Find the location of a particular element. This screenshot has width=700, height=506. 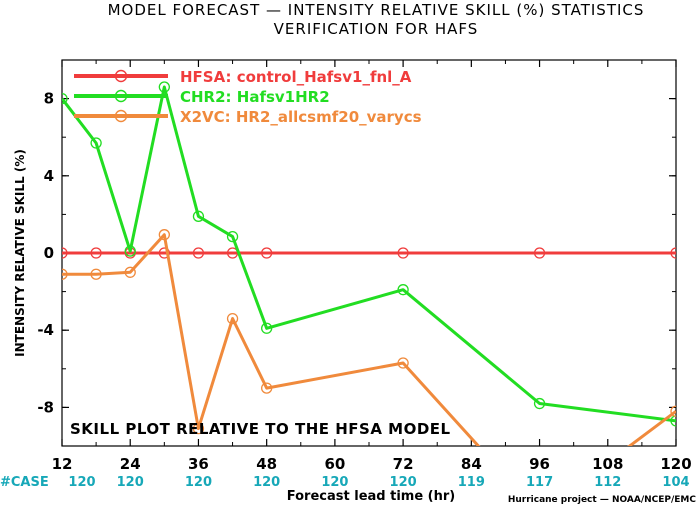

legend-label: HFSA: control_Hafsv1_fnl_A is located at coordinates (296, 77).